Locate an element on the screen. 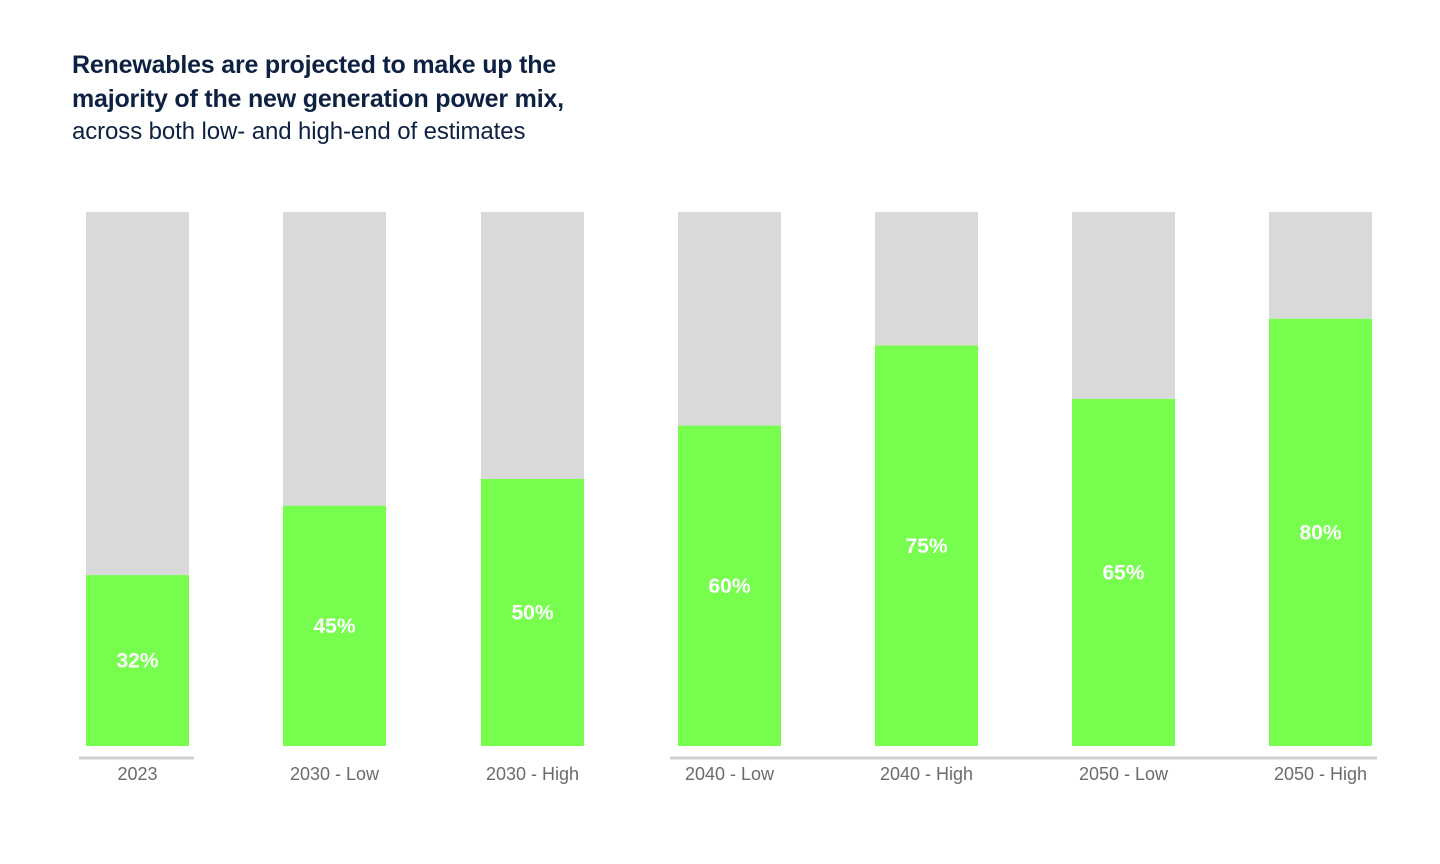  x-tick-label: 2023 is located at coordinates (137, 774).